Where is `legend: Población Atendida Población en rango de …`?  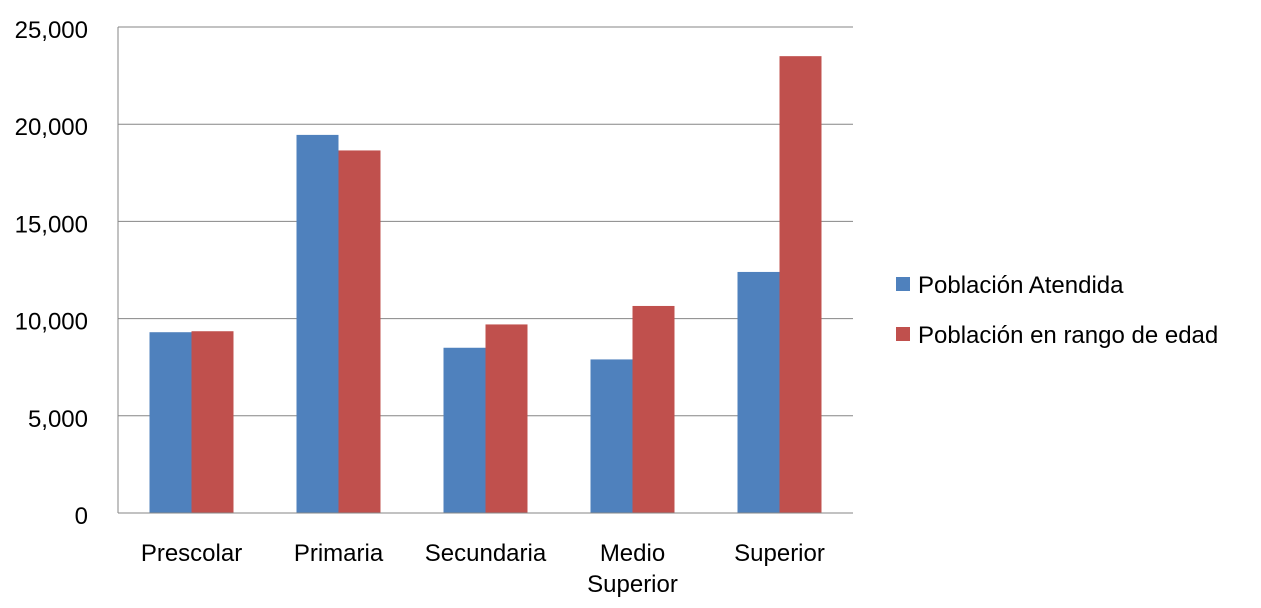
legend: Población Atendida Población en rango de … is located at coordinates (1057, 310).